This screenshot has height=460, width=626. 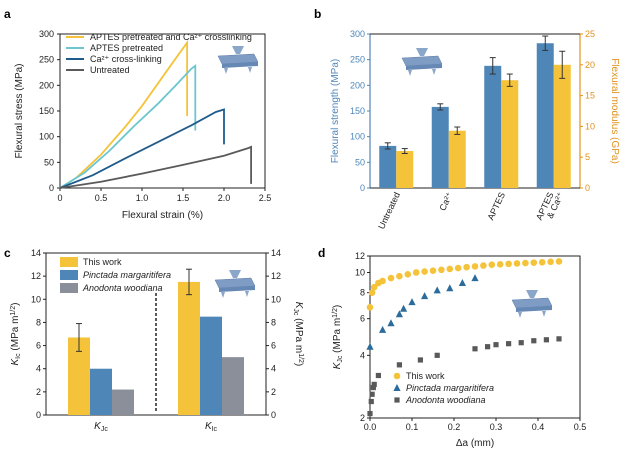 What do you see at coordinates (445, 201) in the screenshot?
I see `category-label-2: Ca²⁺` at bounding box center [445, 201].